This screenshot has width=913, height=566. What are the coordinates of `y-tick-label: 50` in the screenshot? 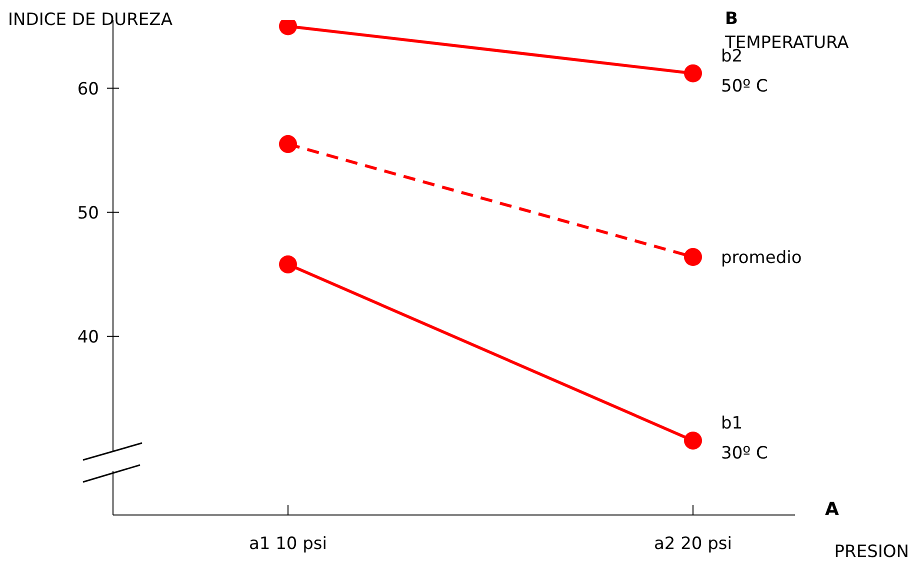 It's located at (88, 213).